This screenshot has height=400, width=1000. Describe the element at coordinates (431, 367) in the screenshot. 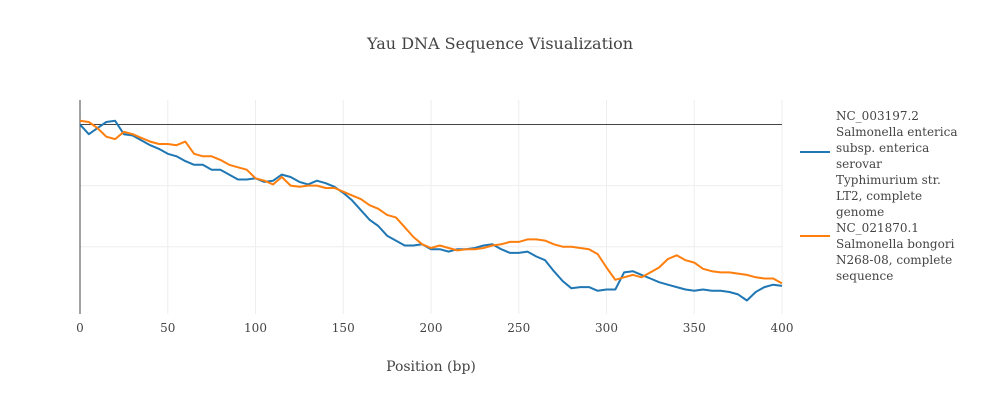

I see `x-axis-title: Position (bp)` at that location.